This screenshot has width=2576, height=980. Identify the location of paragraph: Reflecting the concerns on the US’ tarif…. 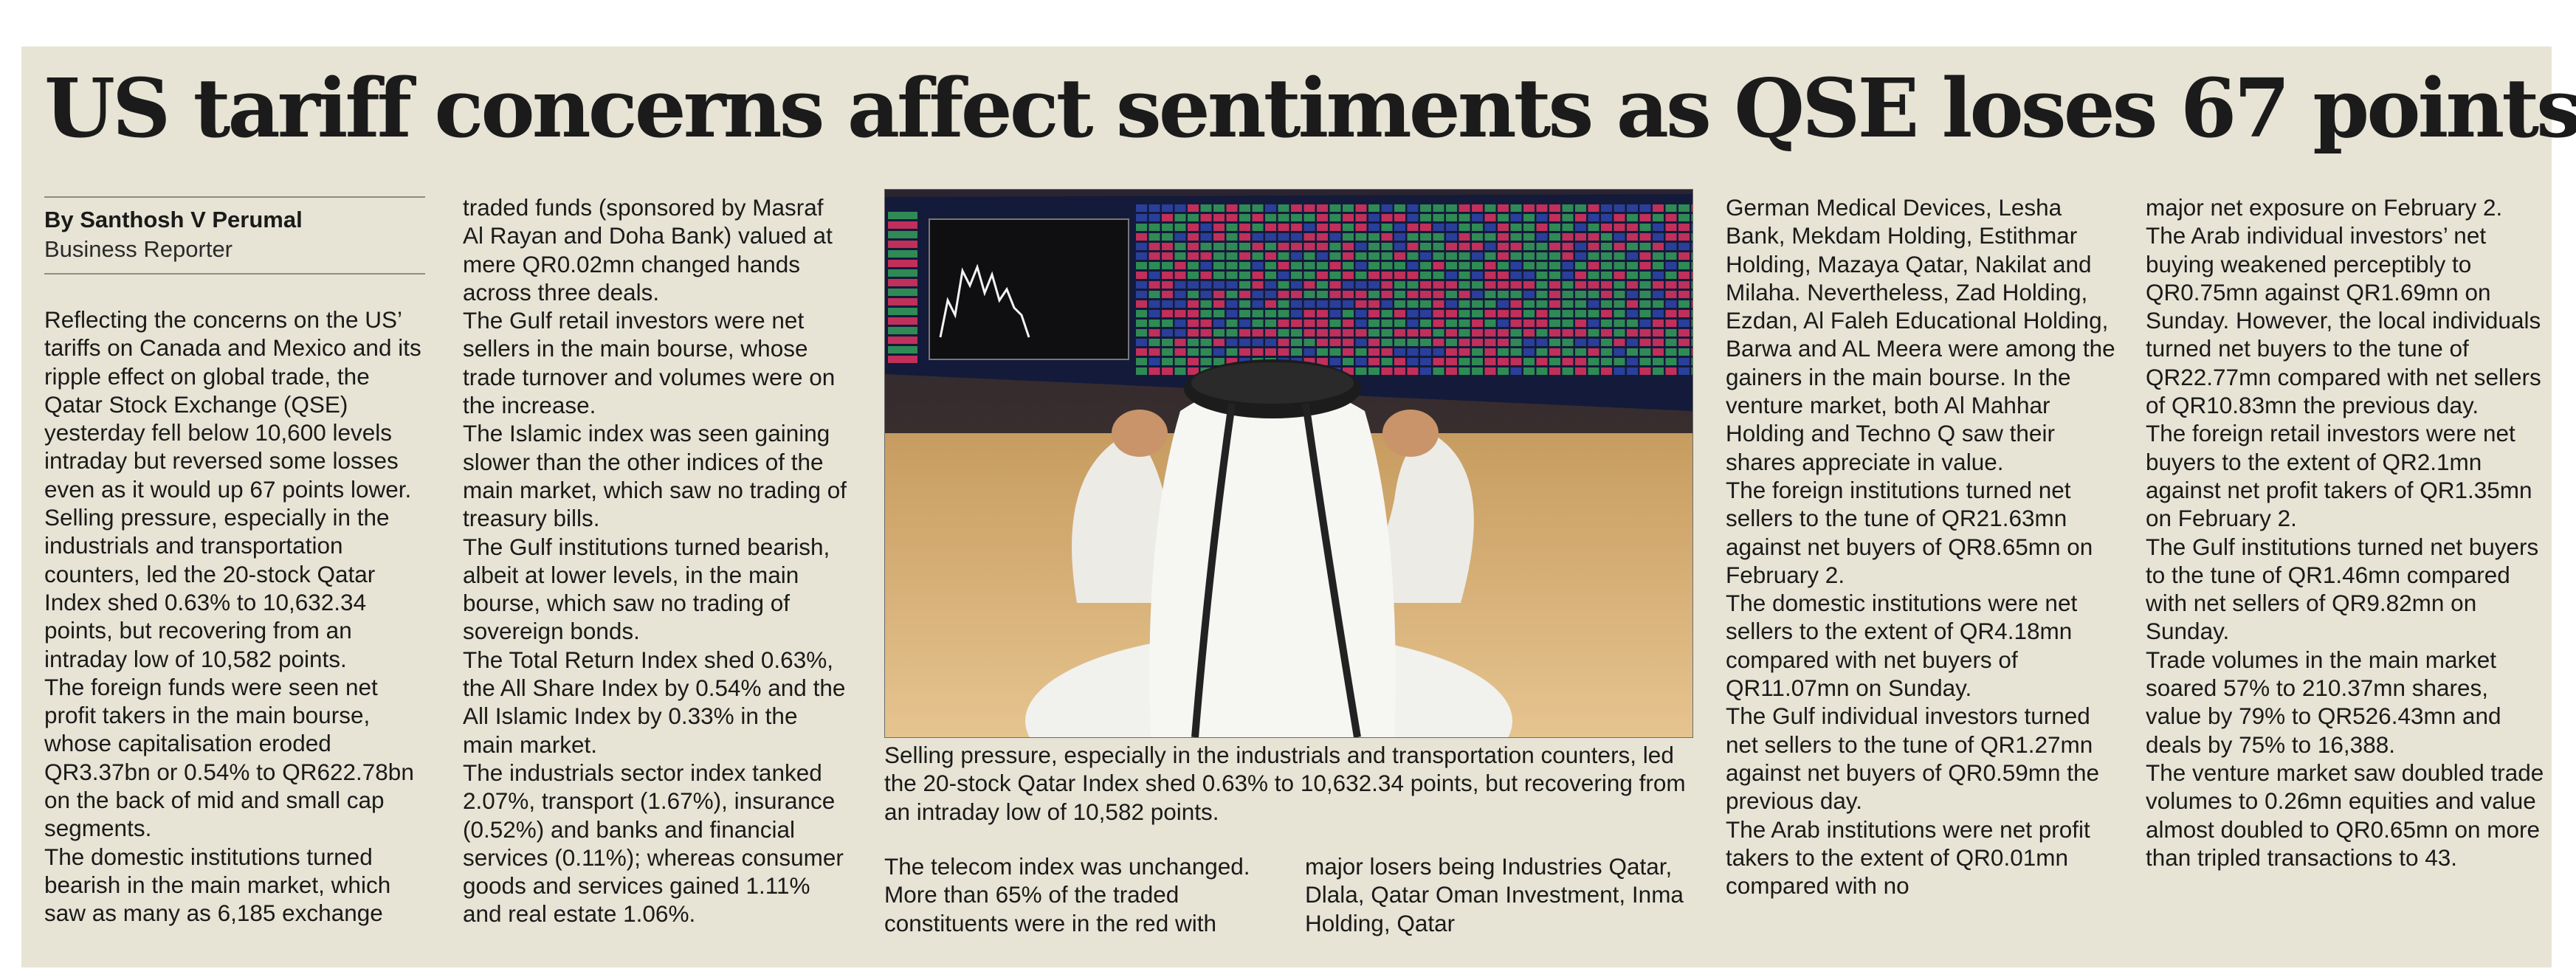
(232, 404).